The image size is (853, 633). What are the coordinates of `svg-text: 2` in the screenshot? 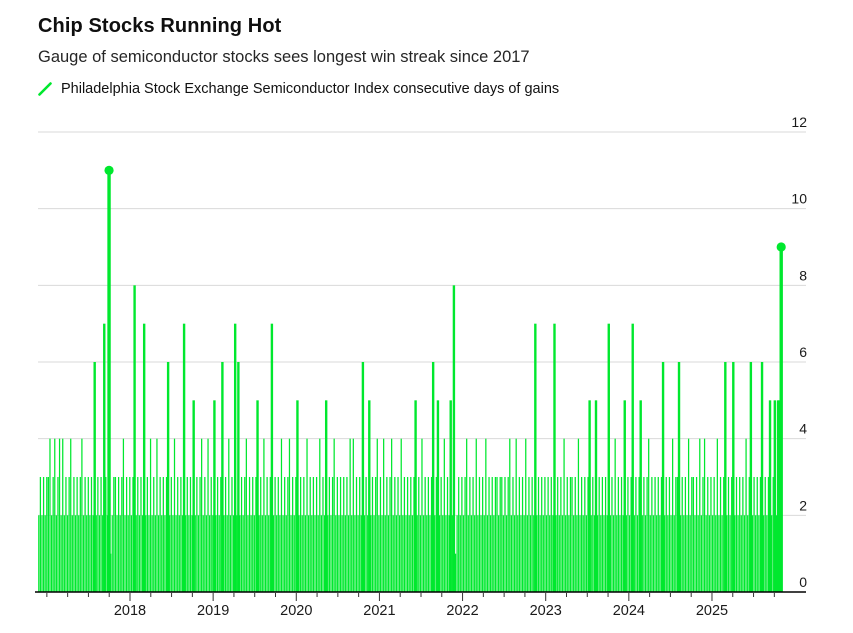 It's located at (803, 505).